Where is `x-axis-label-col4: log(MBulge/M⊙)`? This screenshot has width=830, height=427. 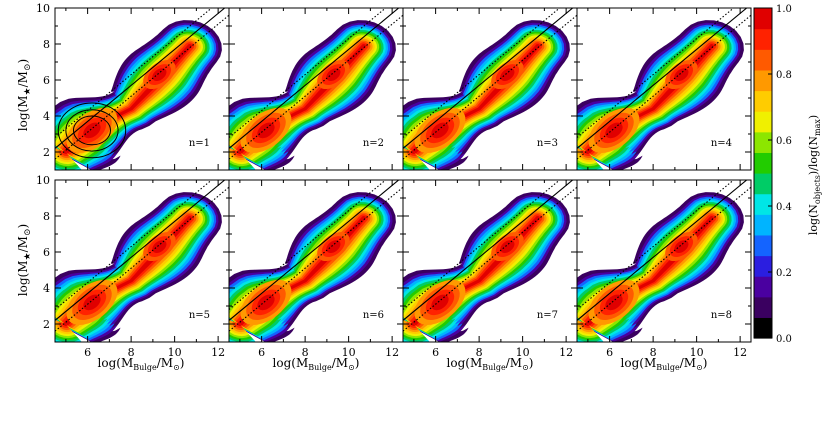
x-axis-label-col4: log(MBulge/M⊙) is located at coordinates (664, 364).